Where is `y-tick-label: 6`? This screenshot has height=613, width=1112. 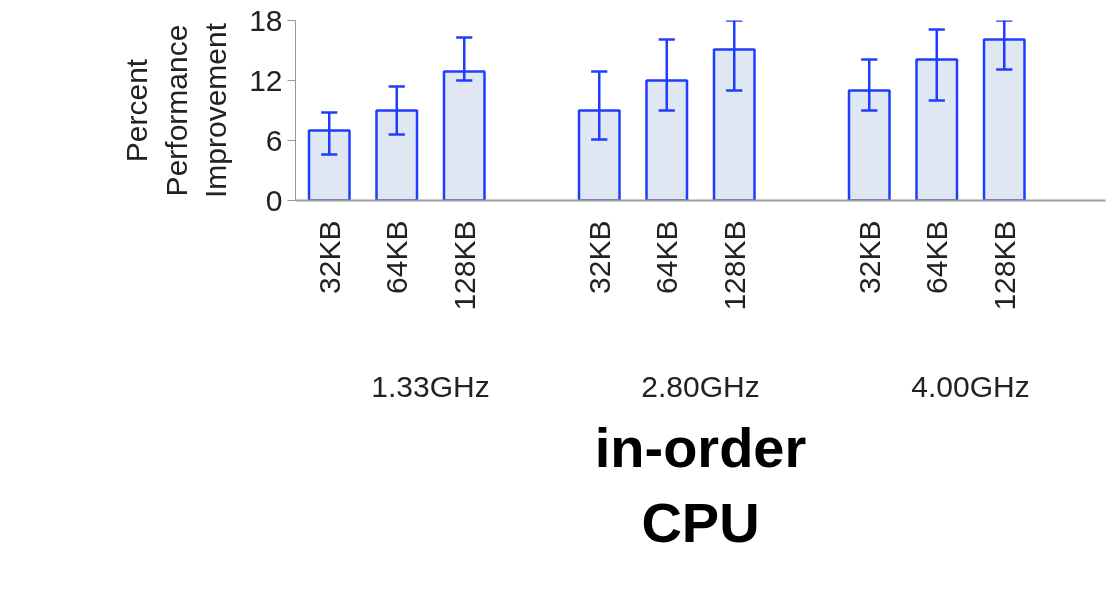 y-tick-label: 6 is located at coordinates (274, 140).